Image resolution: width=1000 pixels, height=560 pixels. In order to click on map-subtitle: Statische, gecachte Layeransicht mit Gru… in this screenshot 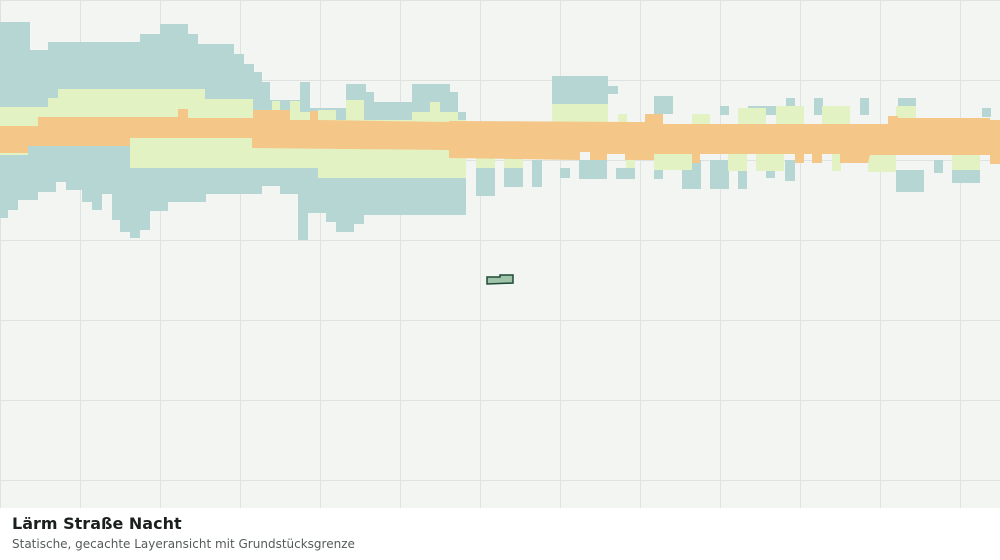, I will do `click(183, 544)`.